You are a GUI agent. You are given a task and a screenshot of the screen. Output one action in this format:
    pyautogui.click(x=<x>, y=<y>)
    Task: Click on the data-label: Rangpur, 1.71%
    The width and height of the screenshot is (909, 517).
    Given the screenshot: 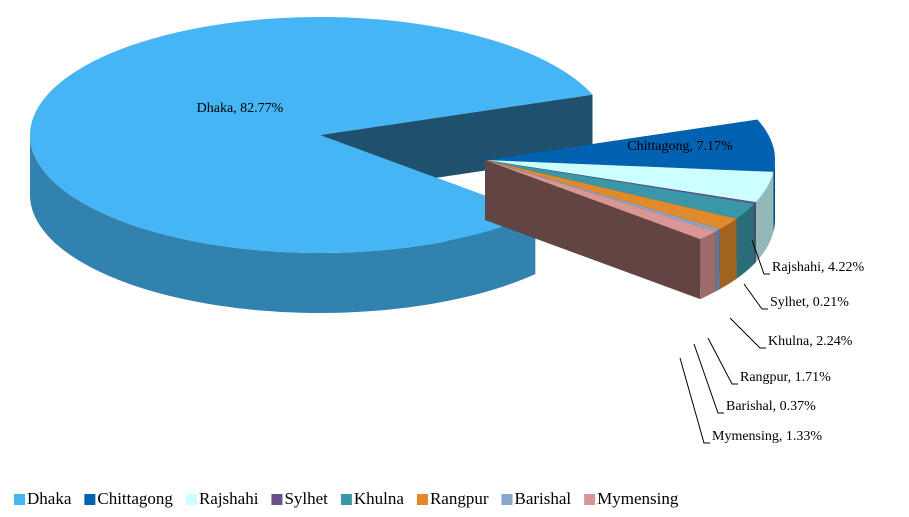 What is the action you would take?
    pyautogui.click(x=785, y=377)
    